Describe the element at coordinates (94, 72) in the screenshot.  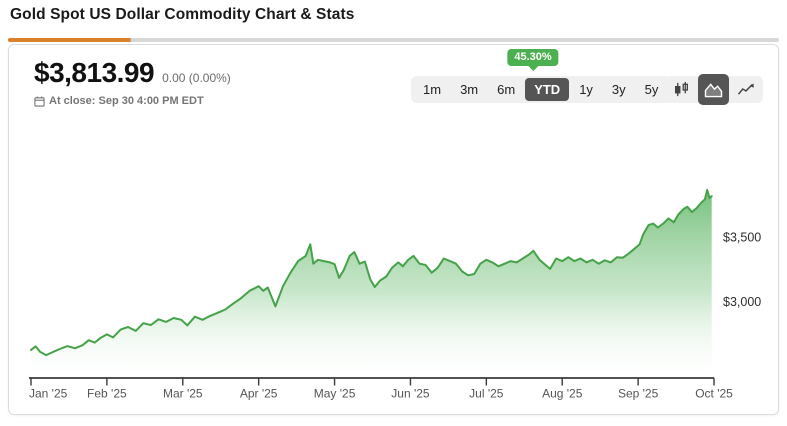
I see `last-price: $3,813.99` at that location.